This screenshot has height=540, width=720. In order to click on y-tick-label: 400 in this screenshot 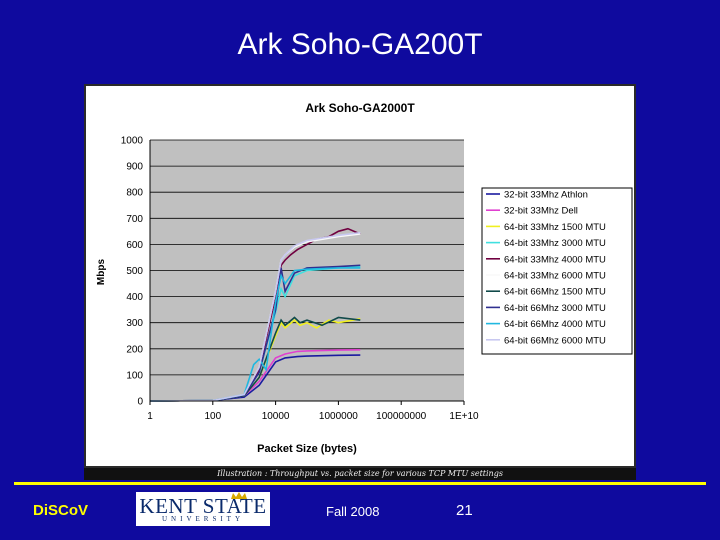, I will do `click(134, 297)`.